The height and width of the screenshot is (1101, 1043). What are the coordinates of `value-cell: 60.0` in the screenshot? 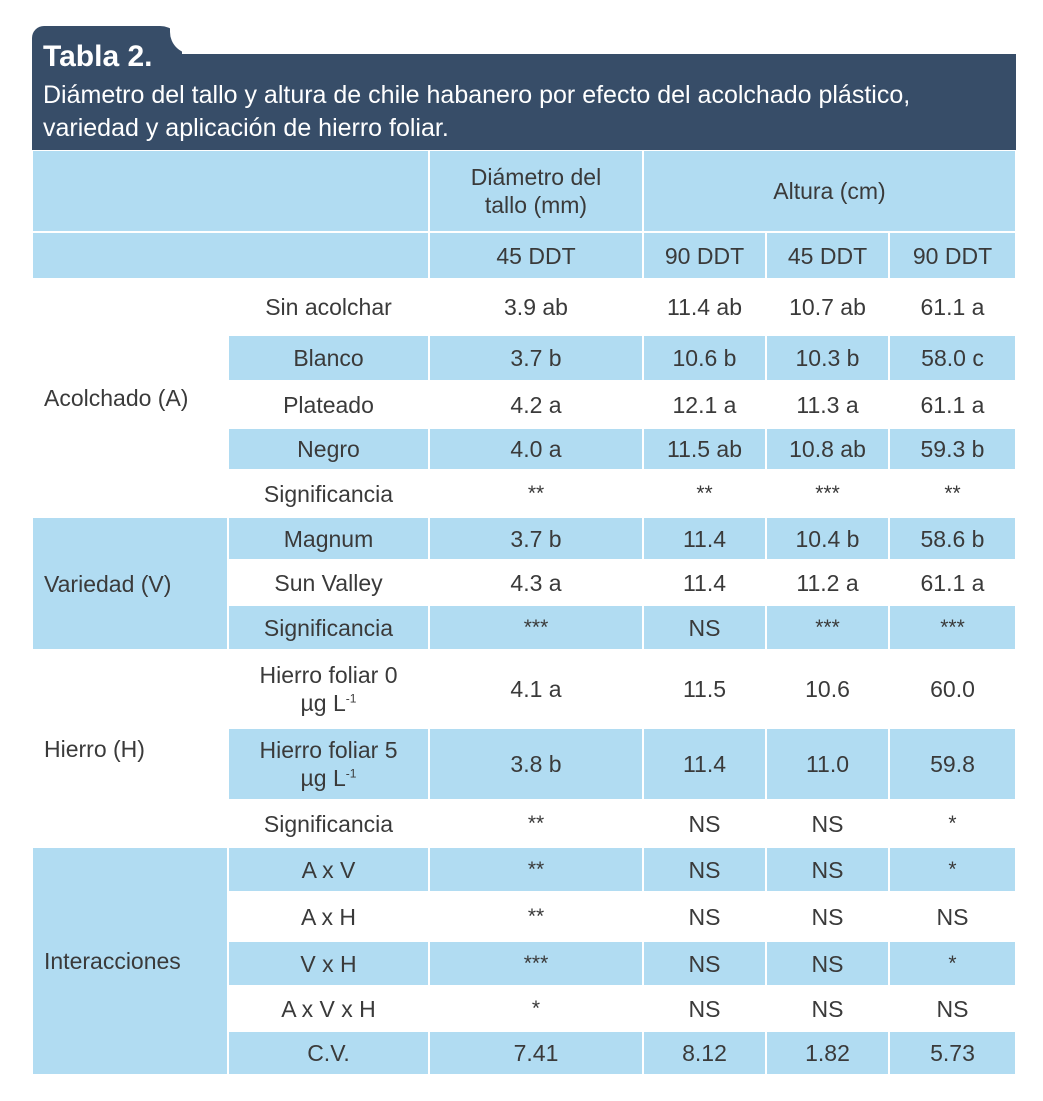 It's located at (952, 689).